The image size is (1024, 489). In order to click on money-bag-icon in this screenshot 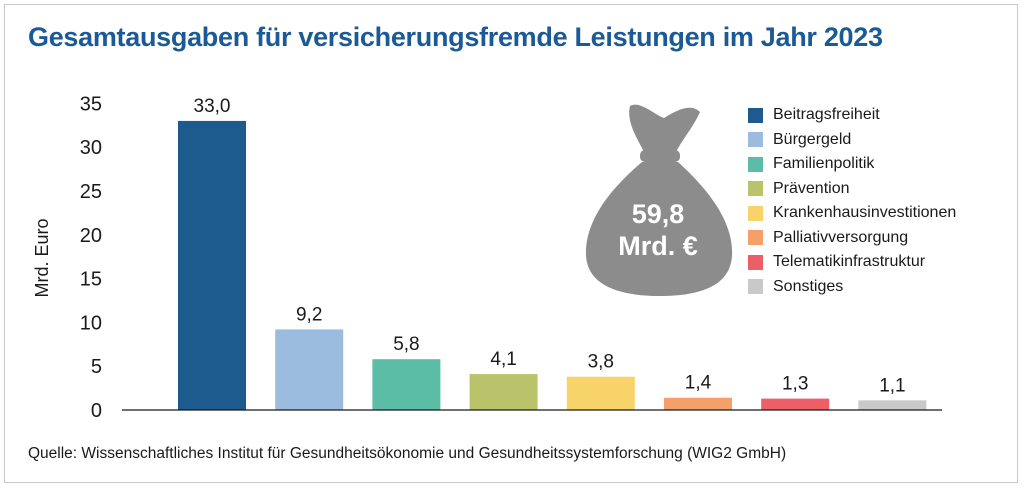, I will do `click(659, 200)`.